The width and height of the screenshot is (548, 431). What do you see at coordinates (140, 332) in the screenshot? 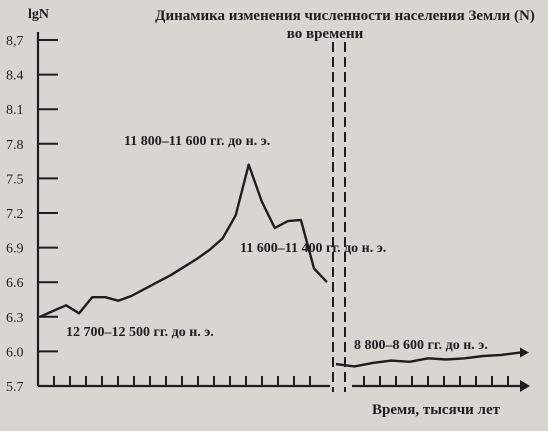
I see `annotation-start: 12 700–12 500 гг. до н. э.` at bounding box center [140, 332].